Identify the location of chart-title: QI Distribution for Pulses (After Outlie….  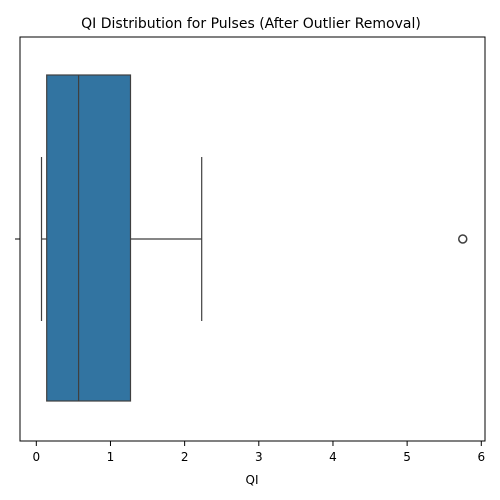
(251, 24).